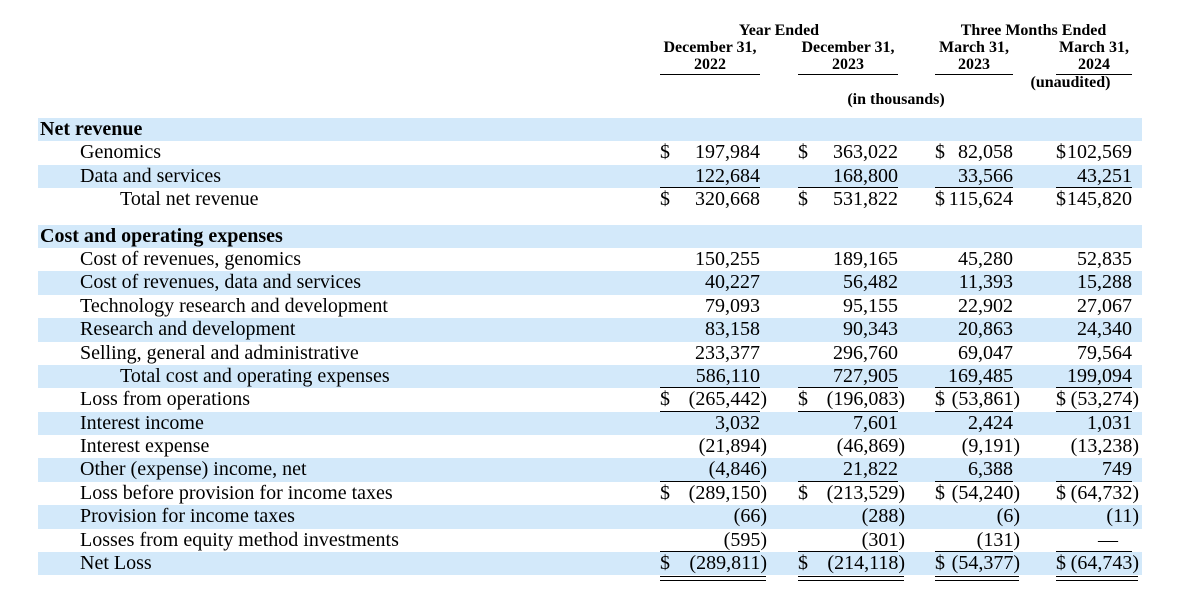  I want to click on cell-value: (289,811), so click(728, 563).